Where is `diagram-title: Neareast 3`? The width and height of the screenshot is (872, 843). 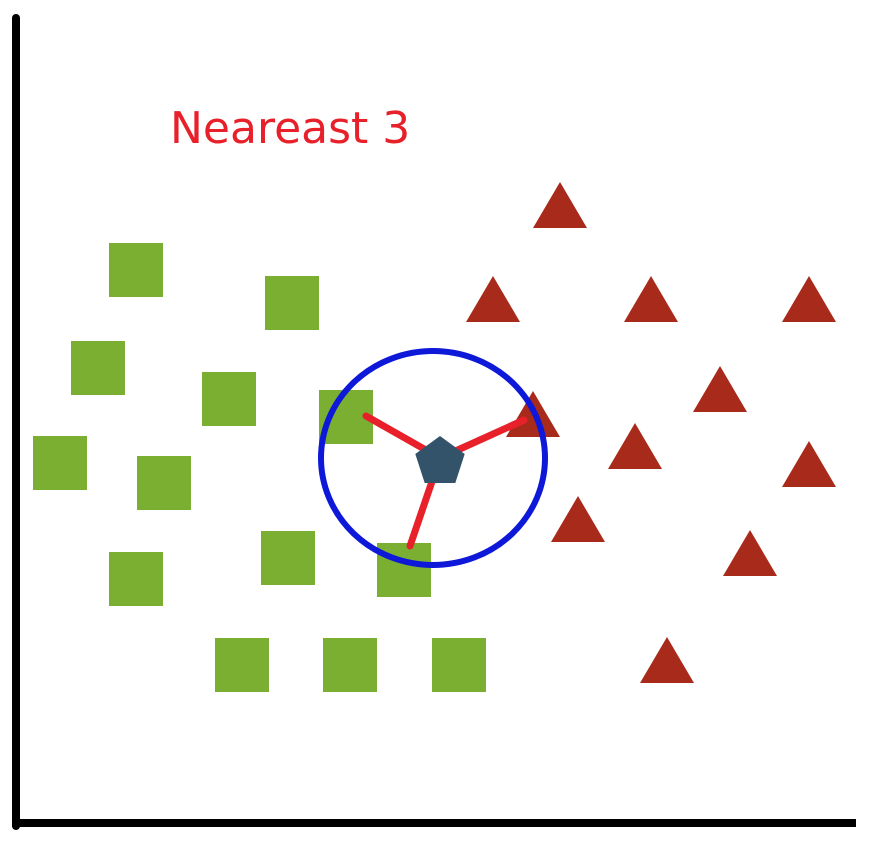
diagram-title: Neareast 3 is located at coordinates (290, 128).